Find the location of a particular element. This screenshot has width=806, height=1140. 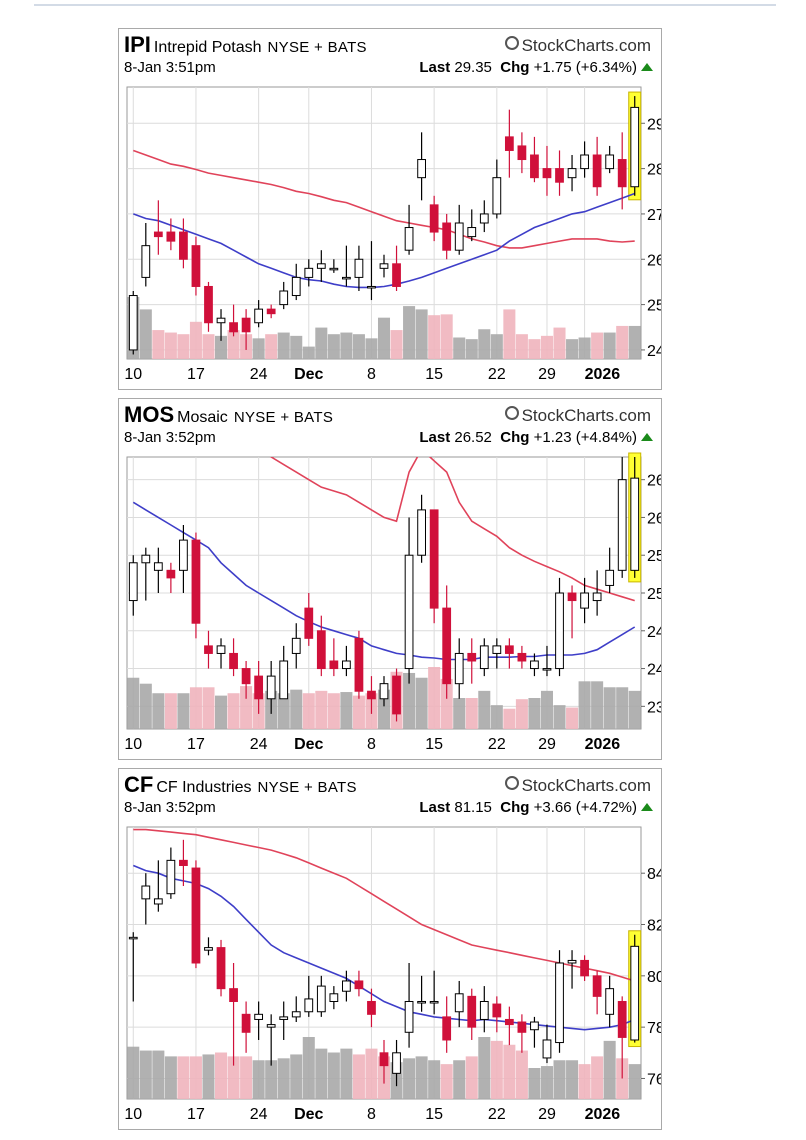

quote-summary: Last 26.52 Chg +1.23 (+4.84%) is located at coordinates (536, 437).